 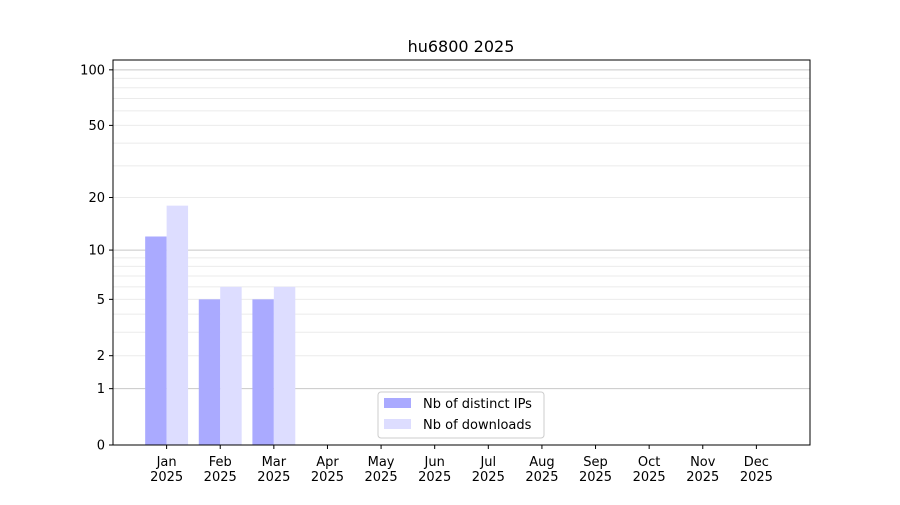 I want to click on x-tick-label: Mar 2025, so click(x=273, y=470).